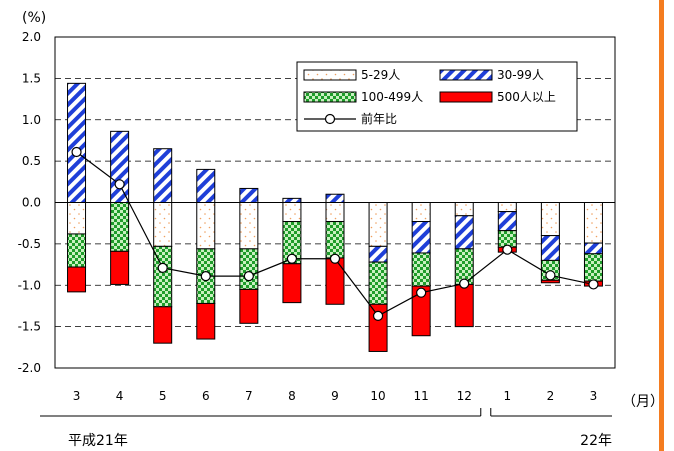 The image size is (674, 451). Describe the element at coordinates (421, 396) in the screenshot. I see `x-tick-label: 11` at that location.